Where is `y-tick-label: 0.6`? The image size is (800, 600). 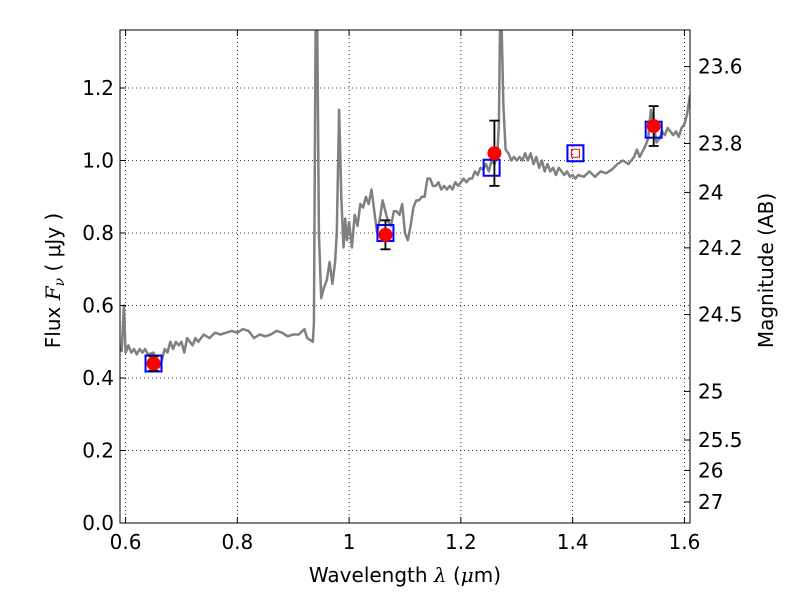
y-tick-label: 0.6 is located at coordinates (98, 306).